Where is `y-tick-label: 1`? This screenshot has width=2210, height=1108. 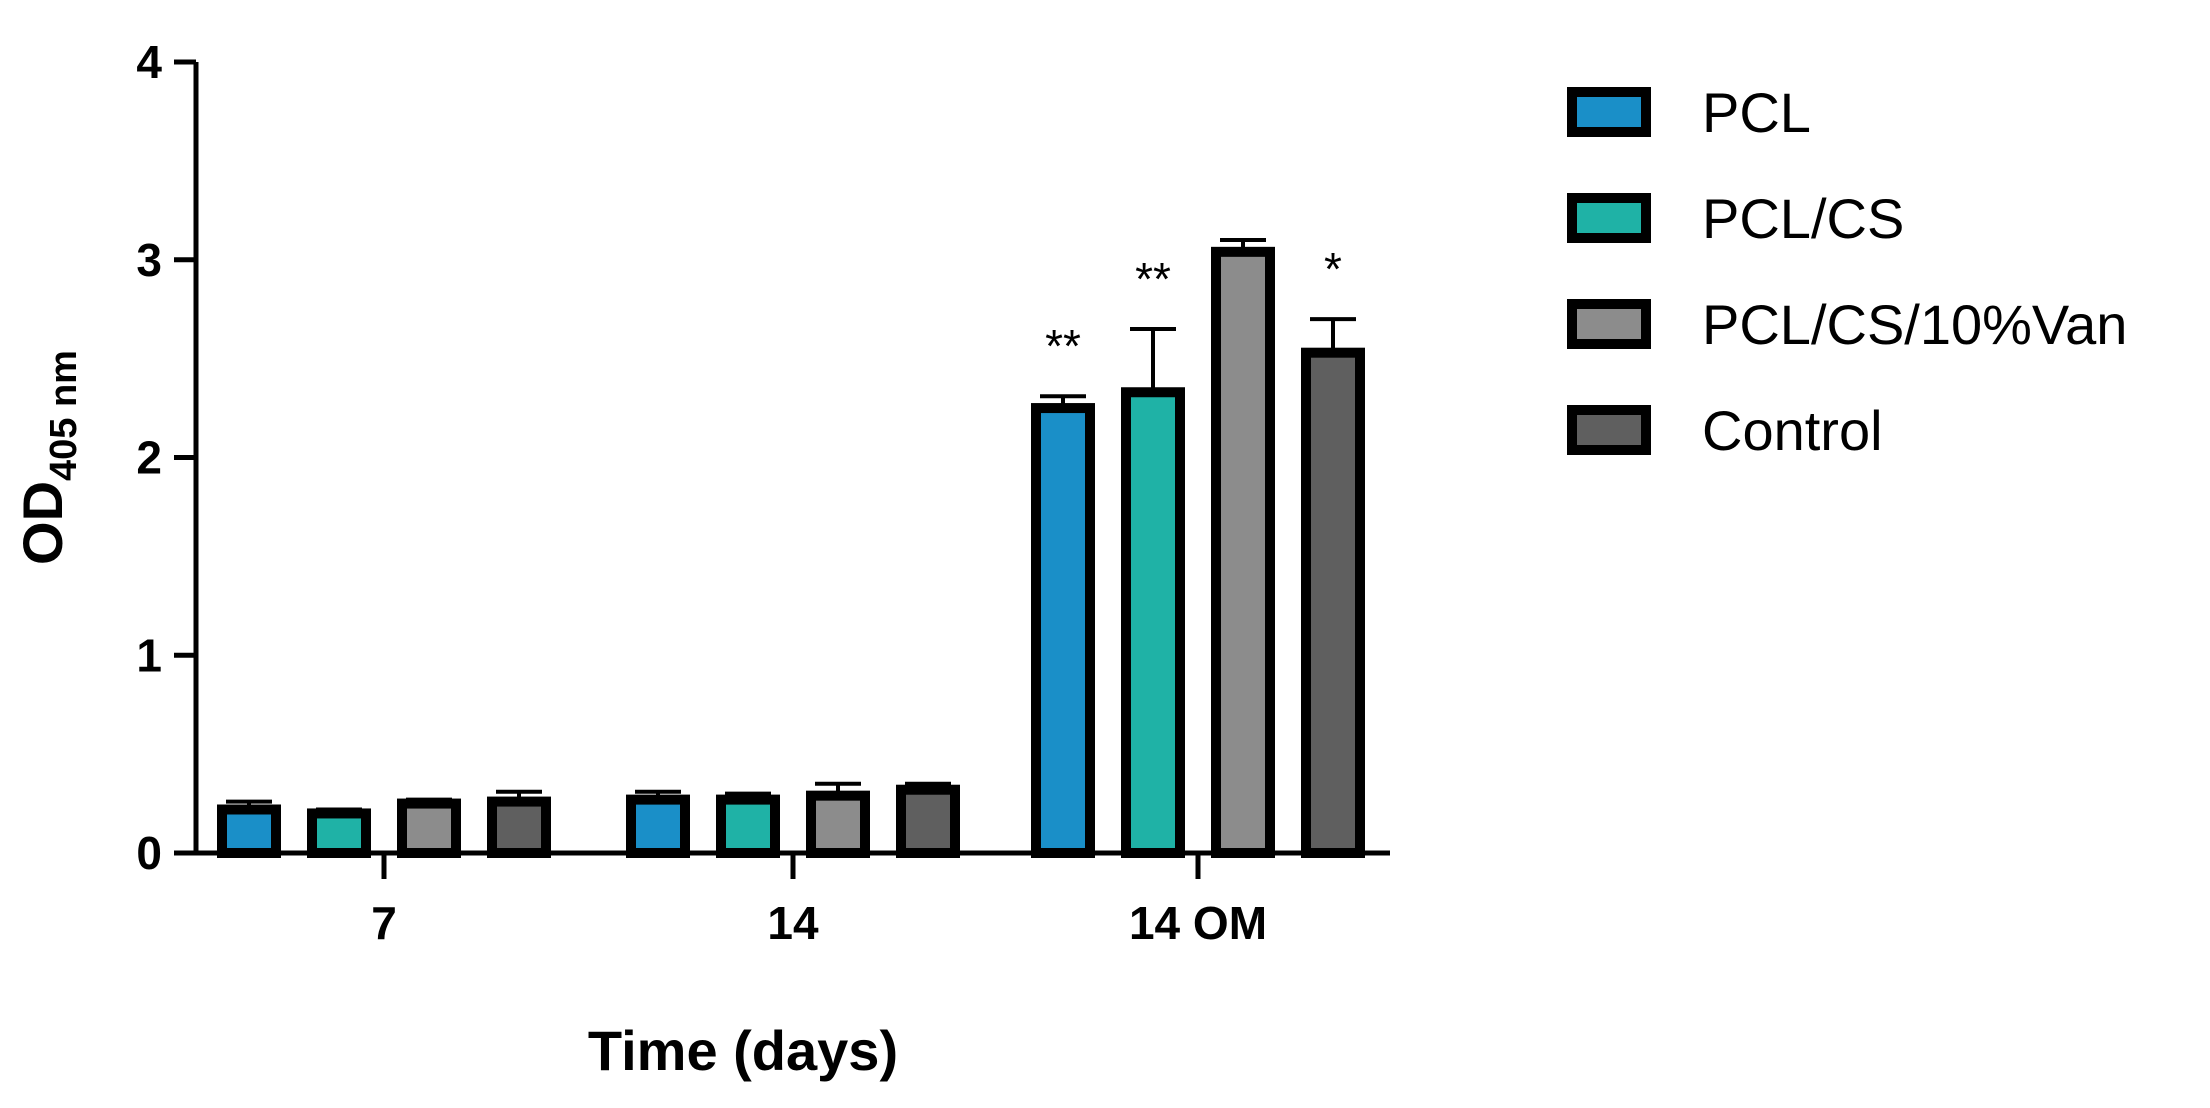 y-tick-label: 1 is located at coordinates (149, 655).